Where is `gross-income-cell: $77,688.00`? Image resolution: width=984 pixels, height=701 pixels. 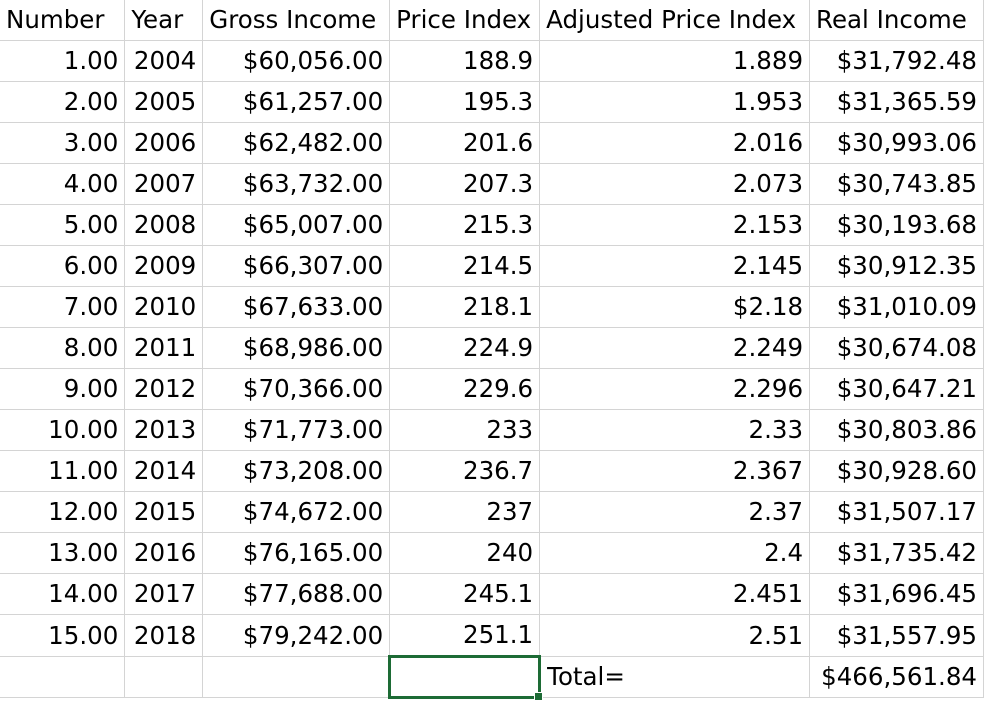
gross-income-cell: $77,688.00 is located at coordinates (296, 594).